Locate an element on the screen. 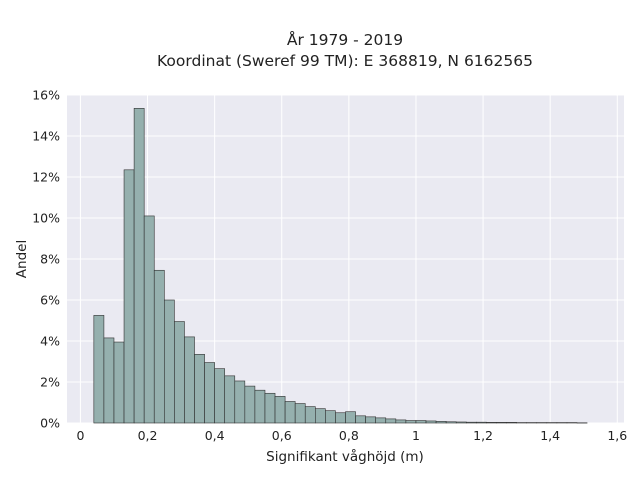 The height and width of the screenshot is (480, 640). x-tick-label: 0,2 is located at coordinates (148, 435).